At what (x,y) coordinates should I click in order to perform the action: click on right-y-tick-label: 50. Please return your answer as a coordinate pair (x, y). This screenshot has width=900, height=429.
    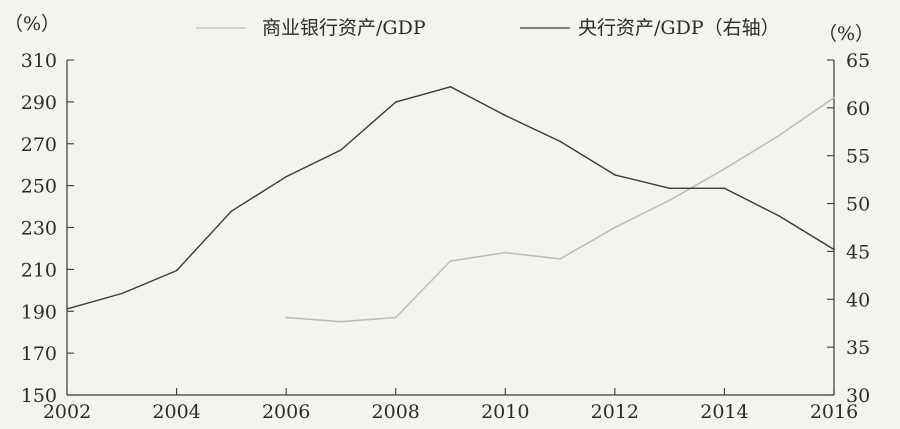
    Looking at the image, I should click on (858, 205).